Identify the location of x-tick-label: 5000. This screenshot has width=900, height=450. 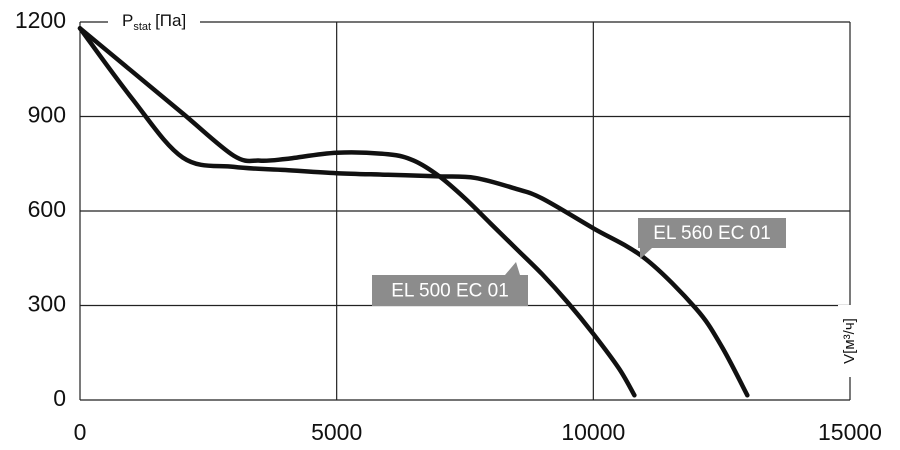
(336, 432).